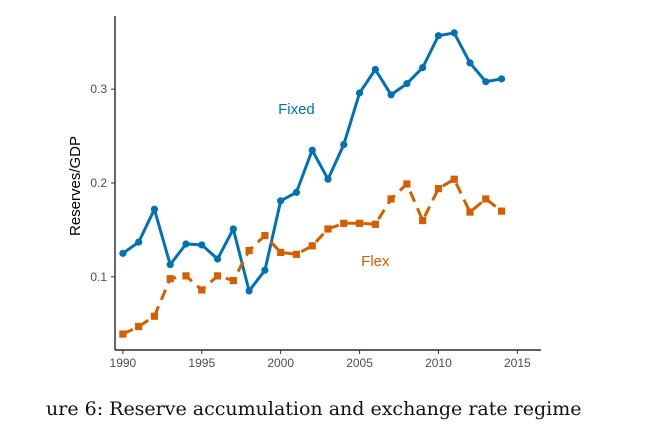  I want to click on series-label-flex: Flex, so click(375, 261).